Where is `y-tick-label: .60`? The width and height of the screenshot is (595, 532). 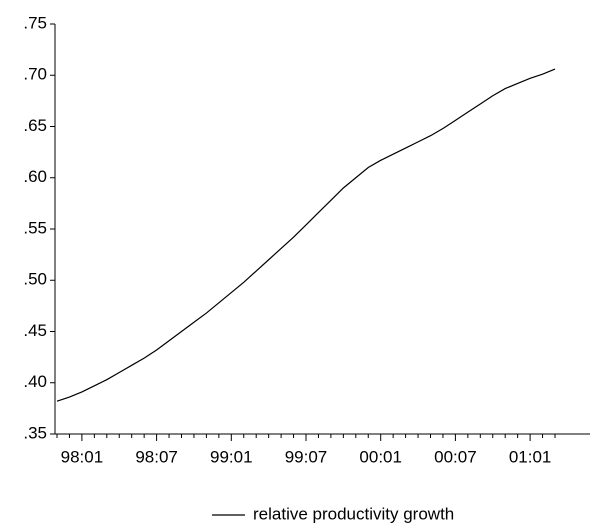 y-tick-label: .60 is located at coordinates (35, 176).